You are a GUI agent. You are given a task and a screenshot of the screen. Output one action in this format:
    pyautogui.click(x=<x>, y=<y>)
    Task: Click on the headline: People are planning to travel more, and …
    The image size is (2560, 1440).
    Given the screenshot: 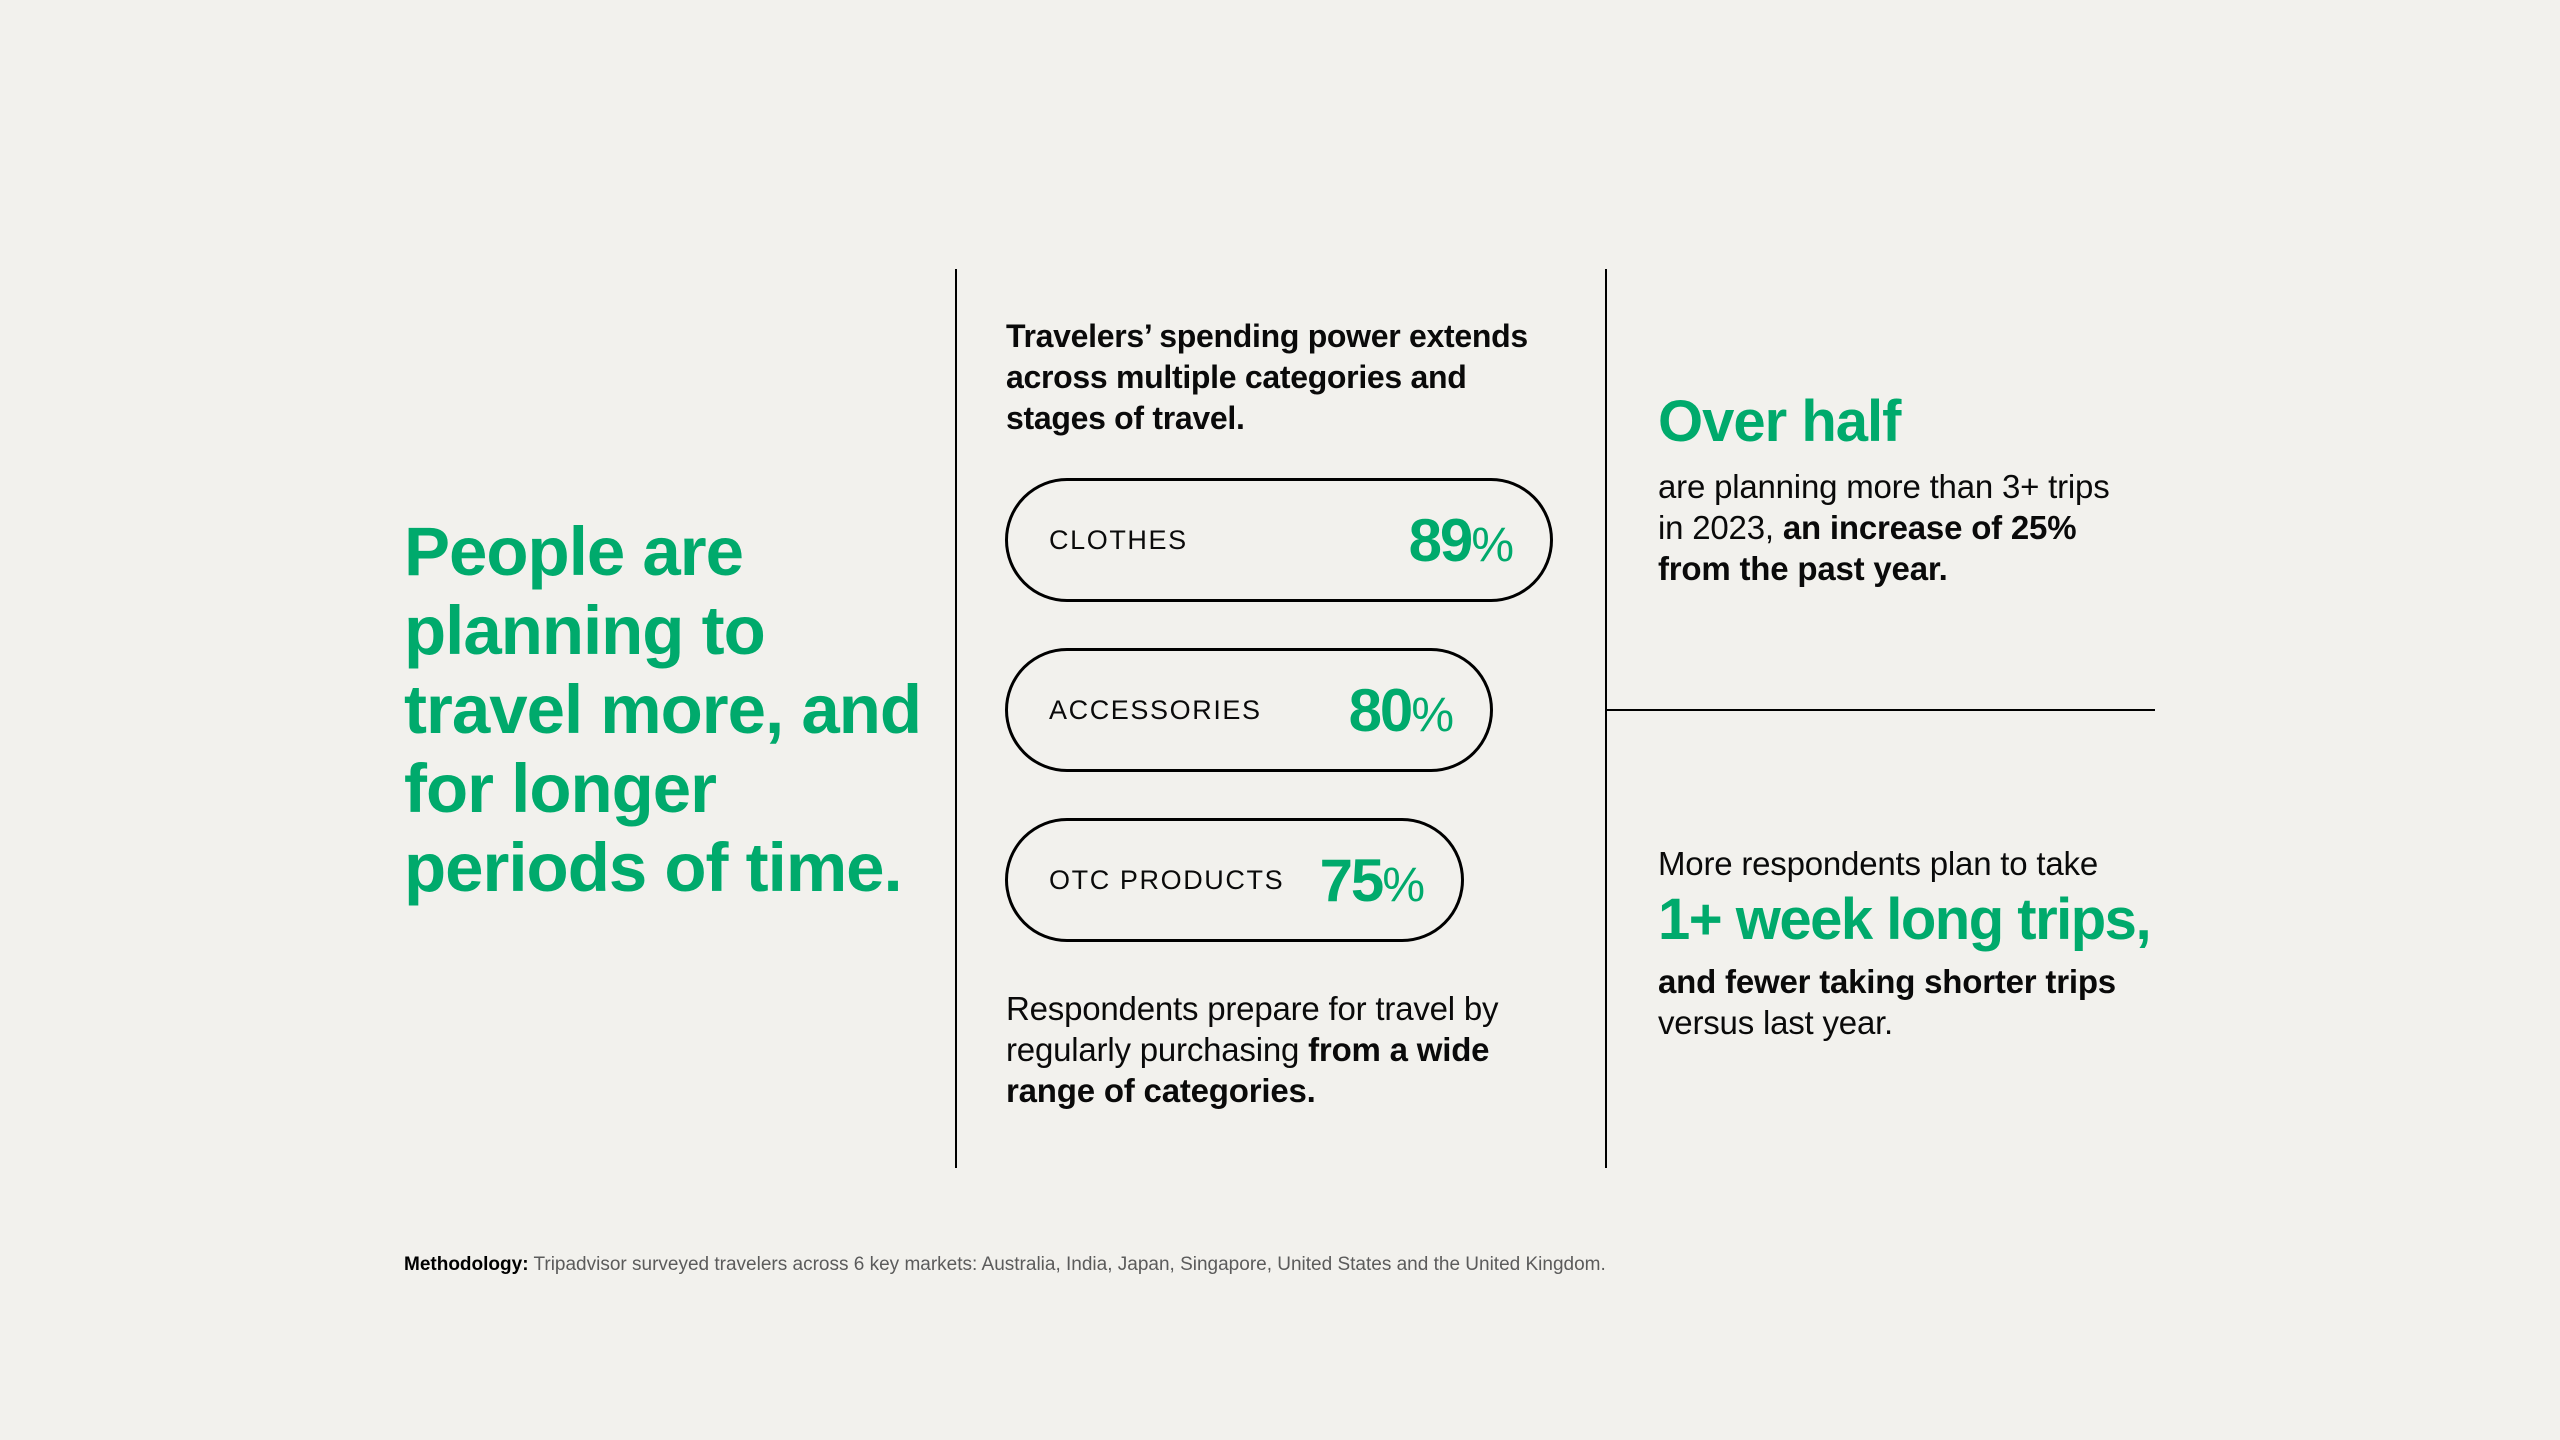 What is the action you would take?
    pyautogui.click(x=663, y=709)
    